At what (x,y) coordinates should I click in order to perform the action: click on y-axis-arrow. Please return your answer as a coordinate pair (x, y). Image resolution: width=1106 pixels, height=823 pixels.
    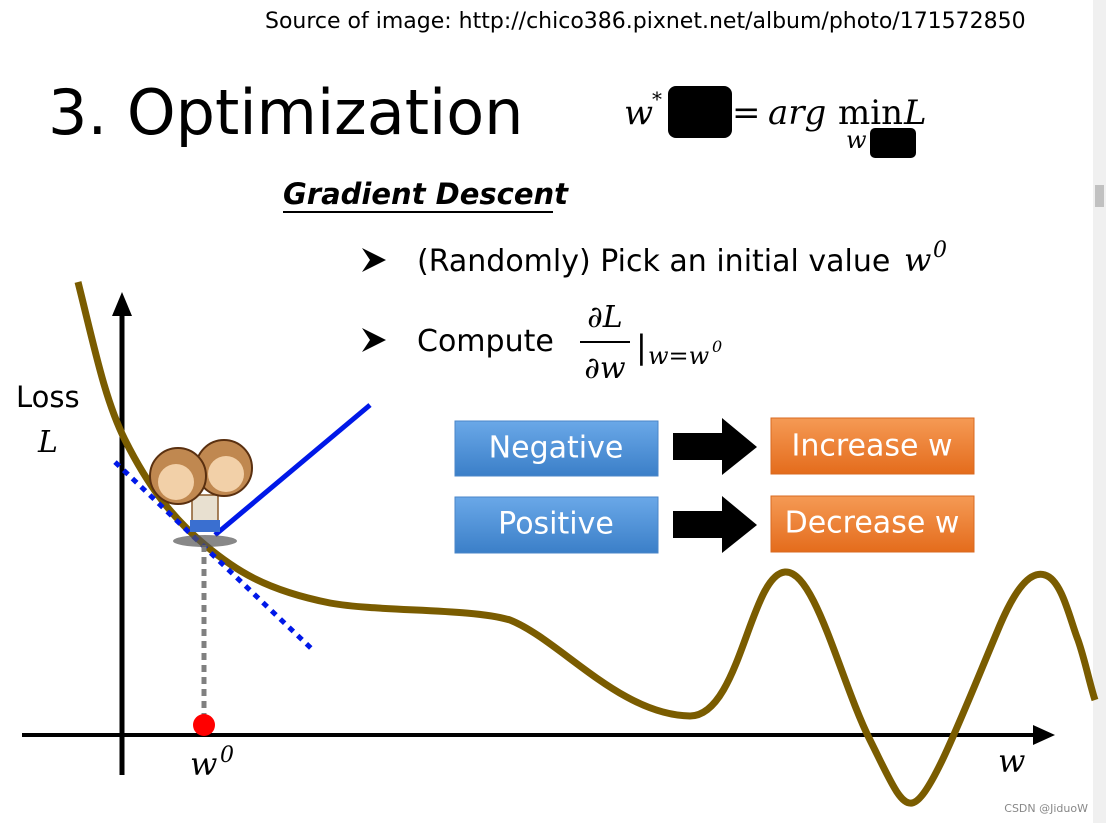
    Looking at the image, I should click on (122, 304).